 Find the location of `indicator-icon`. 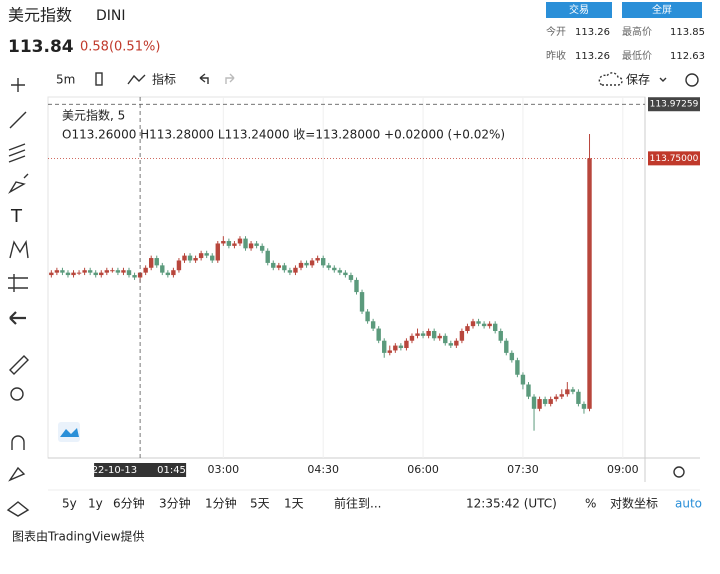

indicator-icon is located at coordinates (136, 79).